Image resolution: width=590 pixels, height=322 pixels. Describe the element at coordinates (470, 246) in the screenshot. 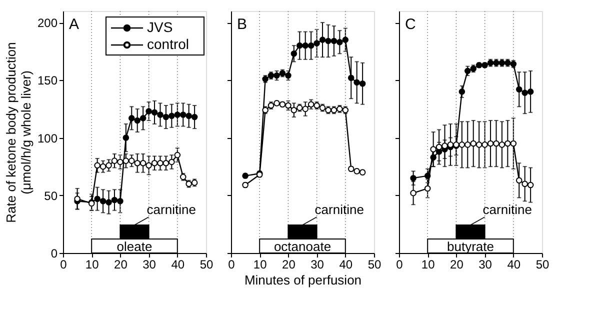

I see `band-label: butyrate` at that location.